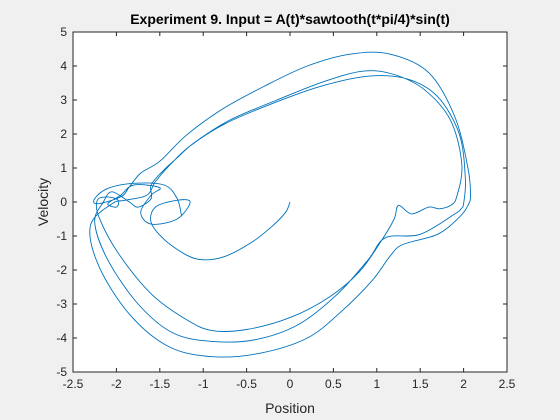  Describe the element at coordinates (61, 372) in the screenshot. I see `y-tick-label: -5` at that location.